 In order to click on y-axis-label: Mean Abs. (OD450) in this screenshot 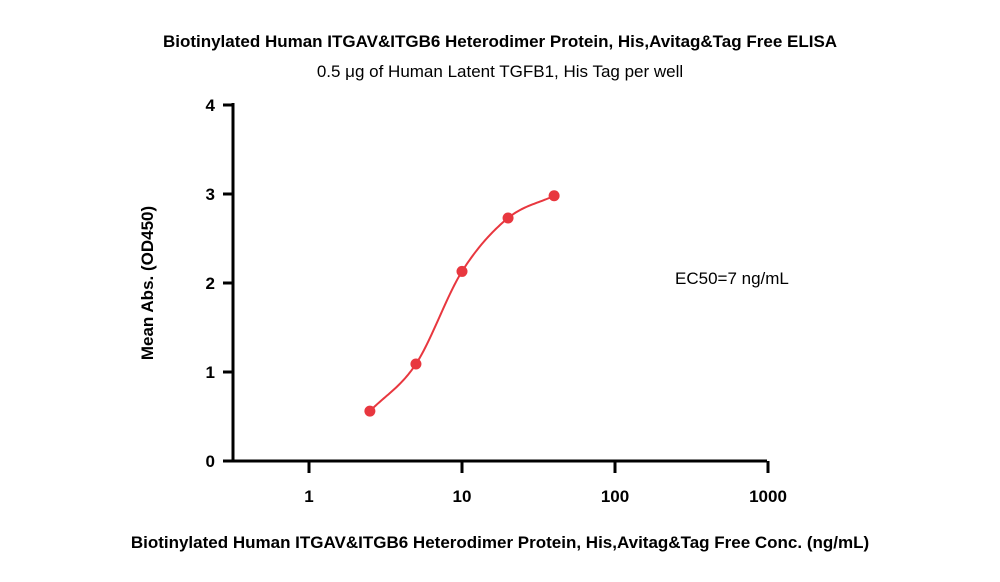, I will do `click(147, 283)`.